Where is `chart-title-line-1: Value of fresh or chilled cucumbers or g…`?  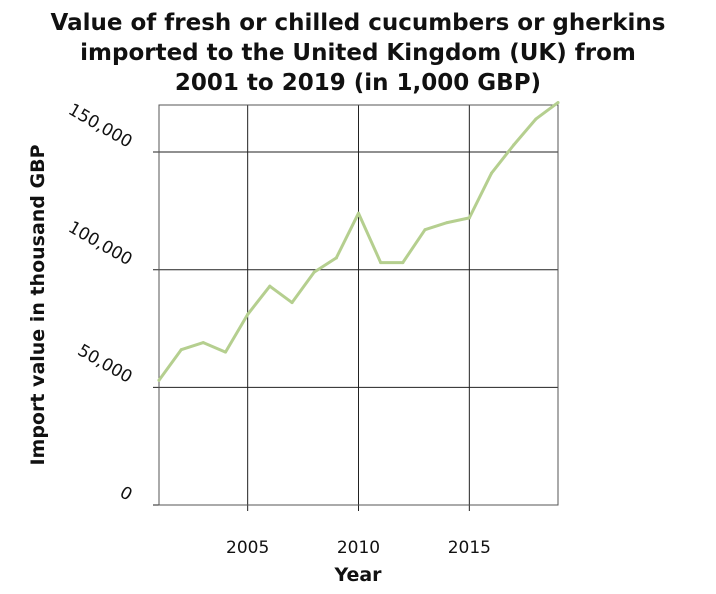
chart-title-line-1: Value of fresh or chilled cucumbers or g… is located at coordinates (358, 23).